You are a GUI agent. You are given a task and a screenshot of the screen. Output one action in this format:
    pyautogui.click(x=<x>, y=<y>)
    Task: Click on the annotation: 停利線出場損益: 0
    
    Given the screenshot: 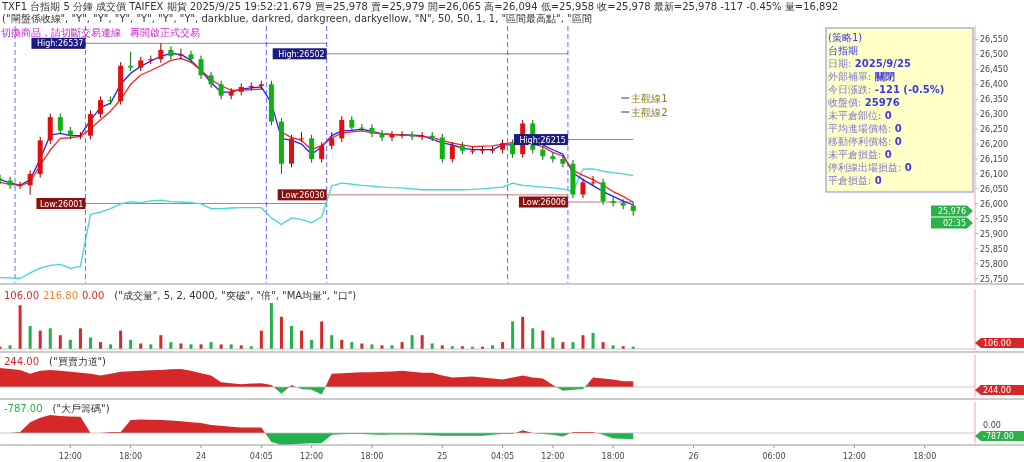 What is the action you would take?
    pyautogui.click(x=870, y=167)
    